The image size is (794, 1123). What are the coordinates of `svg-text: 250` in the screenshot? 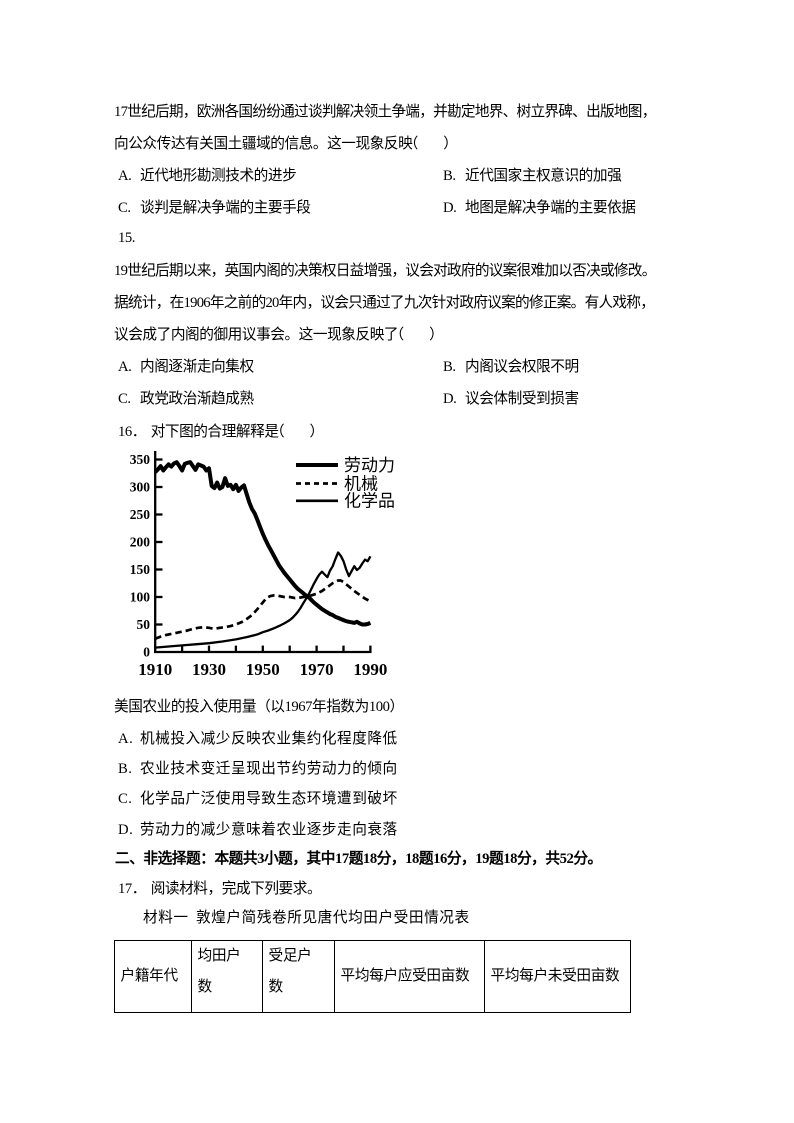 It's located at (140, 514).